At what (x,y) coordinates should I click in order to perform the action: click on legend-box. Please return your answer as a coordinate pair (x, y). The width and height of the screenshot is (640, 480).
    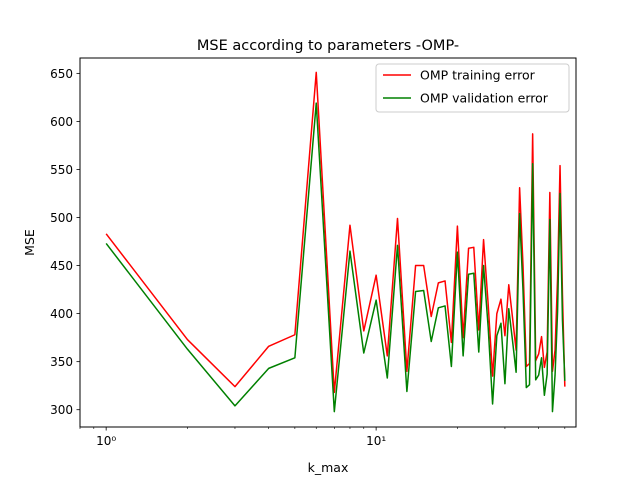
    Looking at the image, I should click on (472, 88).